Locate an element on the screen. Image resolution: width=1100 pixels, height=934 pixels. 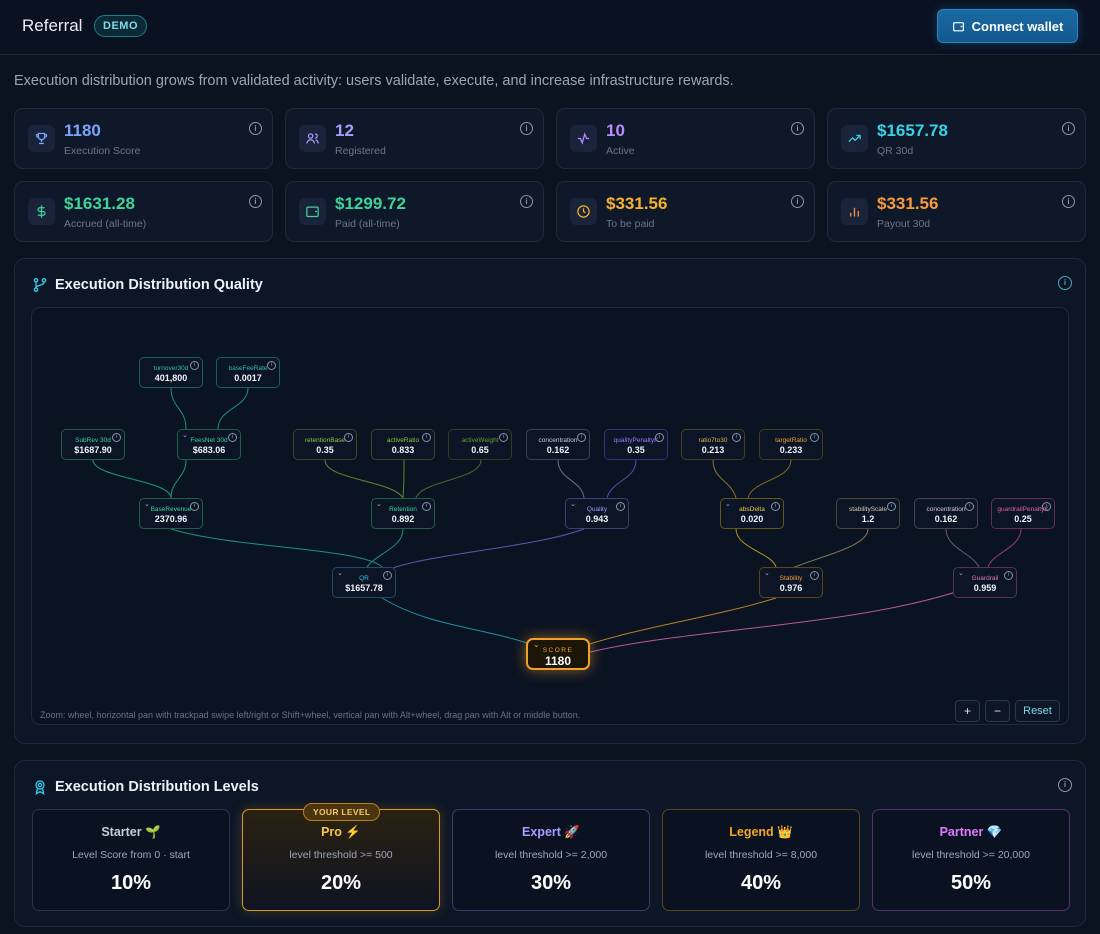
graph-node-basefeerate: baseFeeRate 0.0017 i is located at coordinates (248, 372).